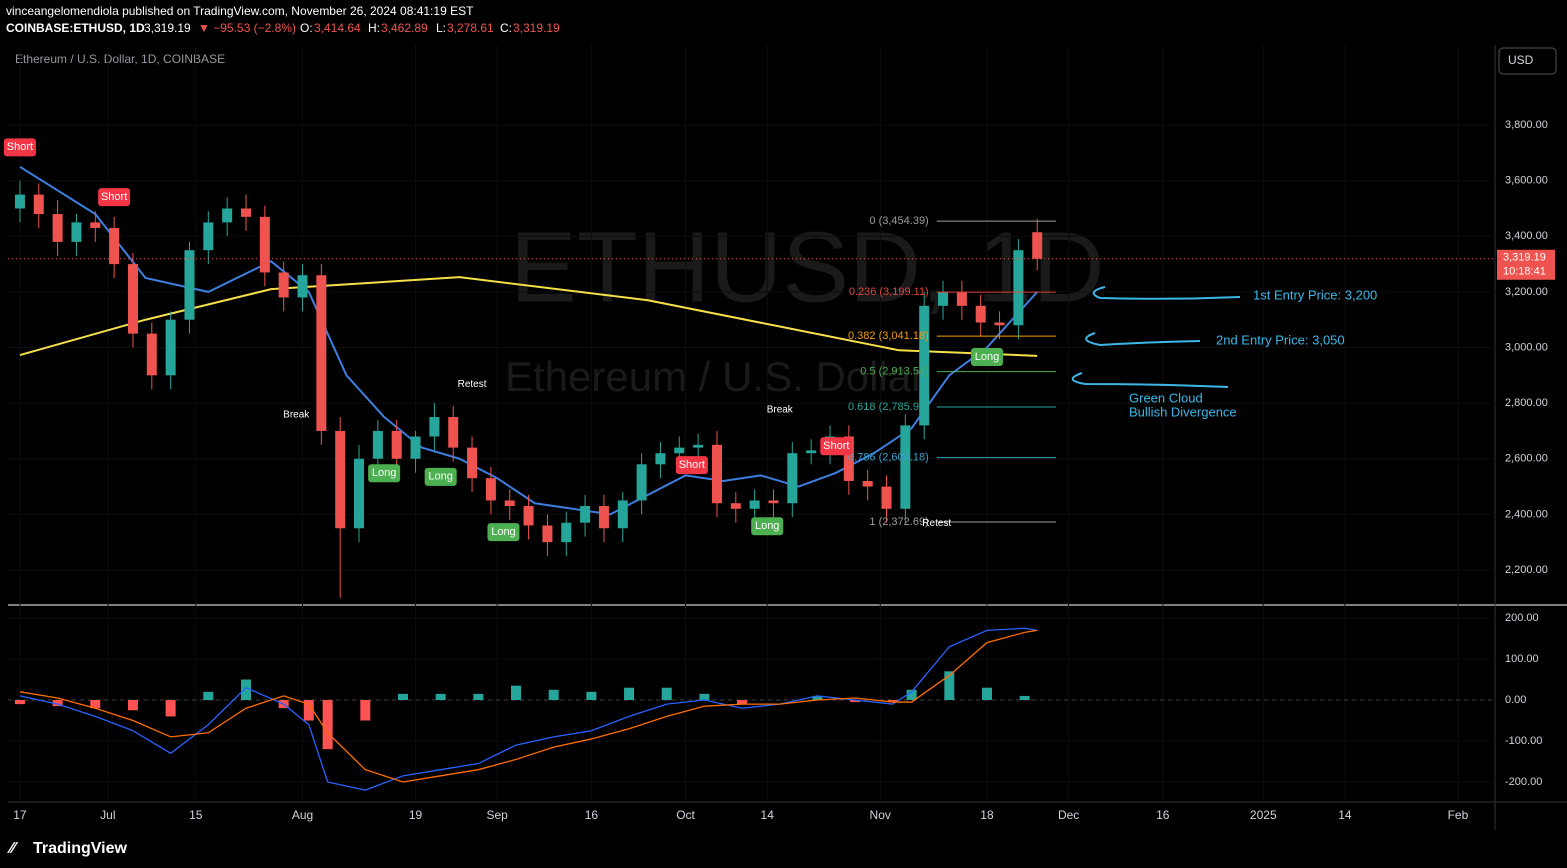  Describe the element at coordinates (1345, 815) in the screenshot. I see `x-tick-label: 14` at that location.